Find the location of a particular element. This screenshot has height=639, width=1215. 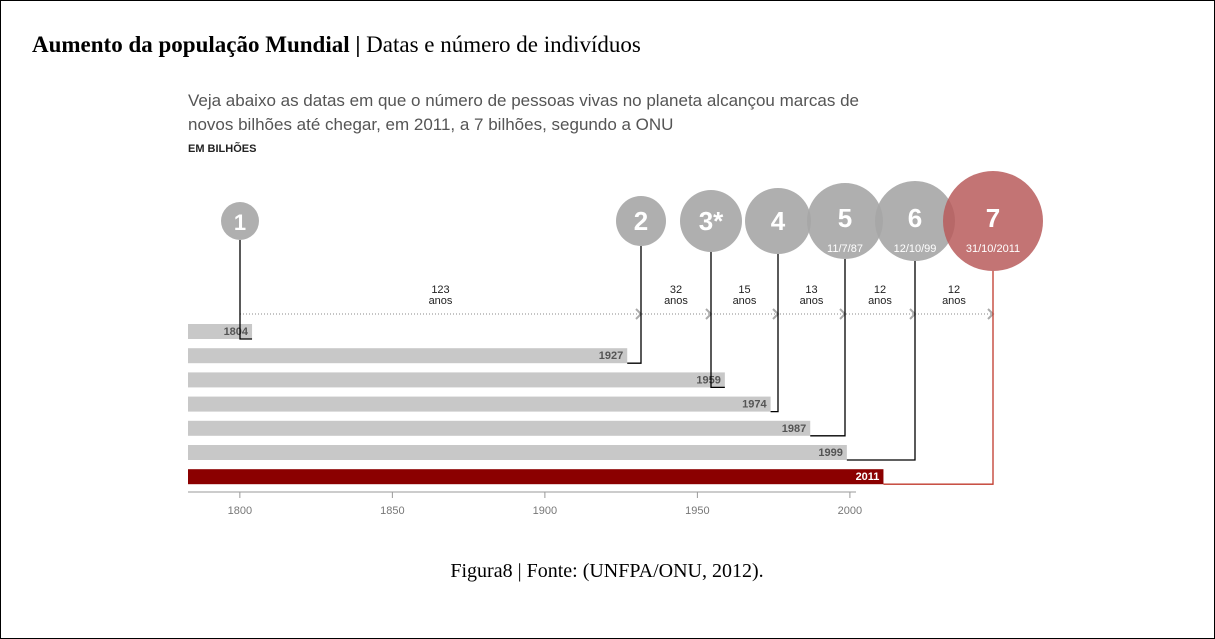

milestone-number: 2 is located at coordinates (641, 221).